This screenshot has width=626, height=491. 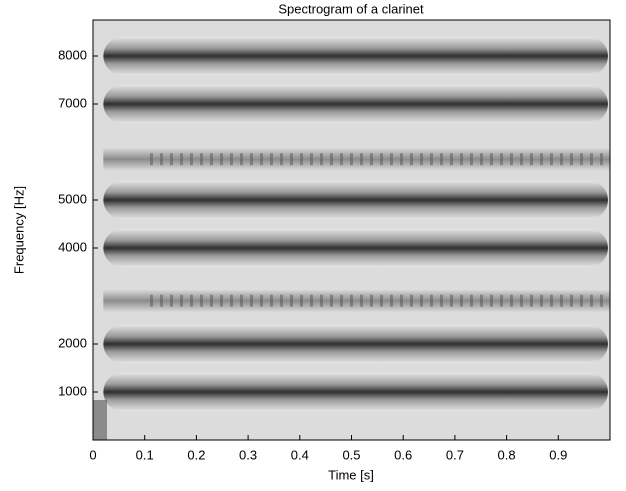 What do you see at coordinates (72, 102) in the screenshot?
I see `y-tick-label: 7000` at bounding box center [72, 102].